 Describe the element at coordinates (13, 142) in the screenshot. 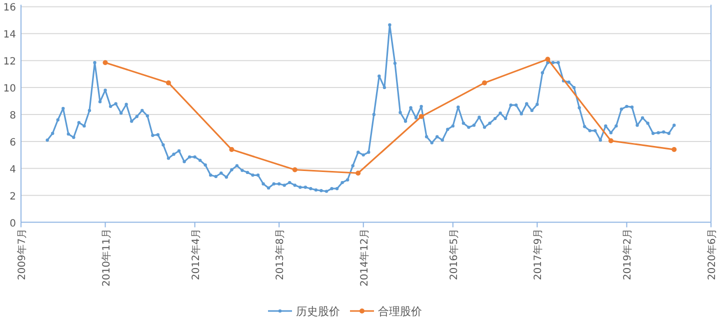

I see `y-tick-label: 6` at that location.